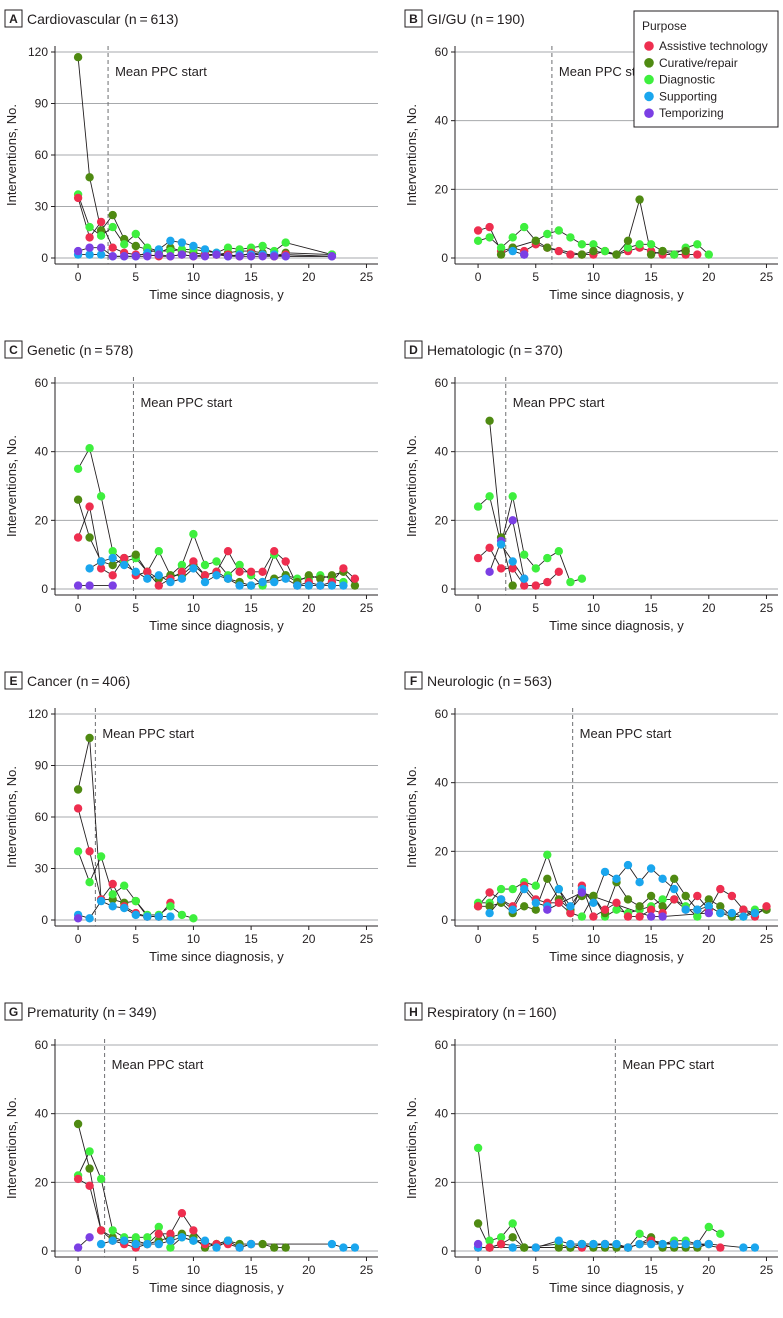 Image resolution: width=783 pixels, height=1318 pixels. What do you see at coordinates (706, 69) in the screenshot?
I see `legend-box` at bounding box center [706, 69].